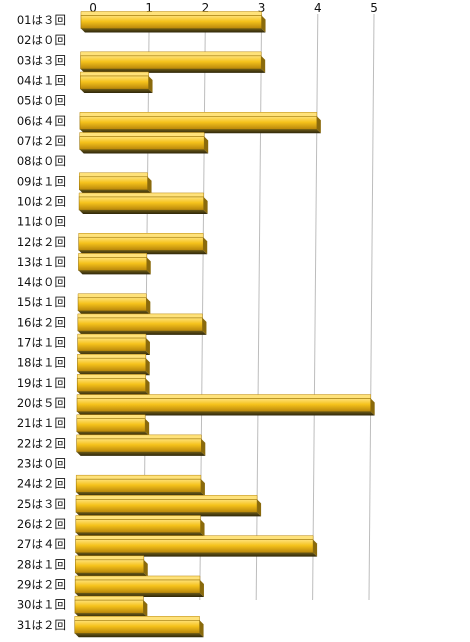 This screenshot has height=642, width=470. What do you see at coordinates (41, 121) in the screenshot?
I see `category-label: 06は４回` at bounding box center [41, 121].